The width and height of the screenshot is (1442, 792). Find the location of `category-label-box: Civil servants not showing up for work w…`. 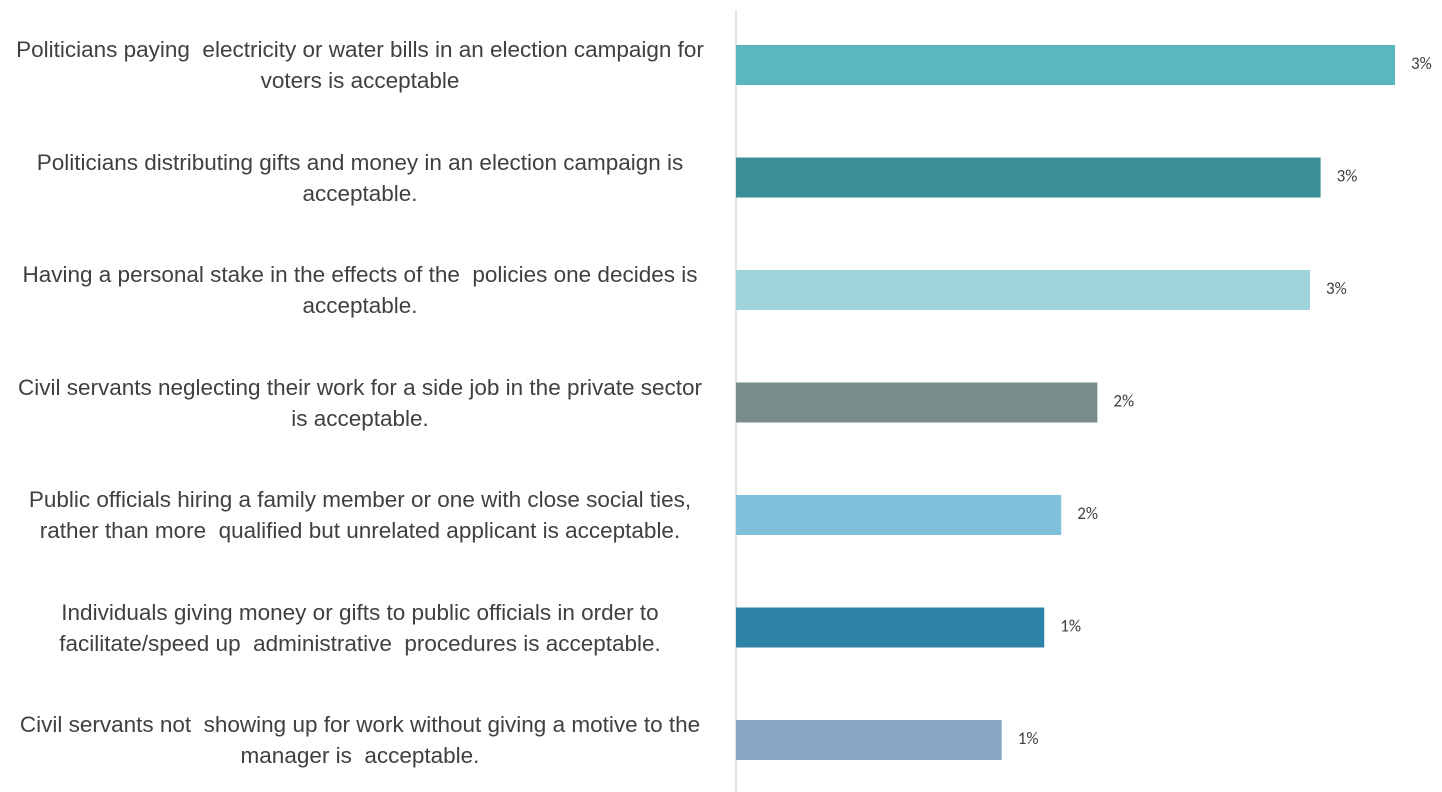

category-label-box: Civil servants not showing up for work w… is located at coordinates (360, 740).